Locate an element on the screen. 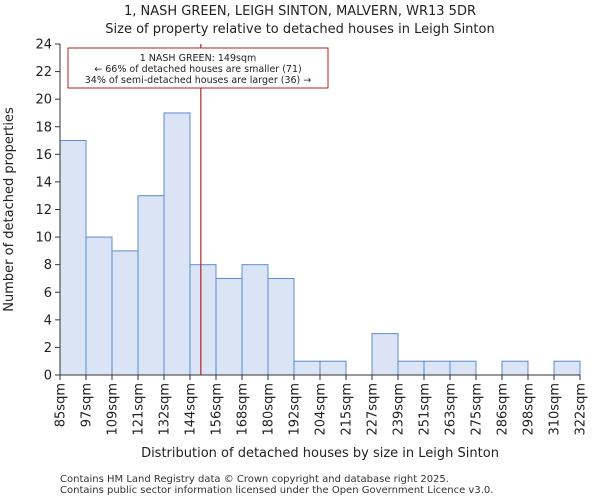 The width and height of the screenshot is (600, 500). x-tick-label: 263sqm is located at coordinates (451, 409).